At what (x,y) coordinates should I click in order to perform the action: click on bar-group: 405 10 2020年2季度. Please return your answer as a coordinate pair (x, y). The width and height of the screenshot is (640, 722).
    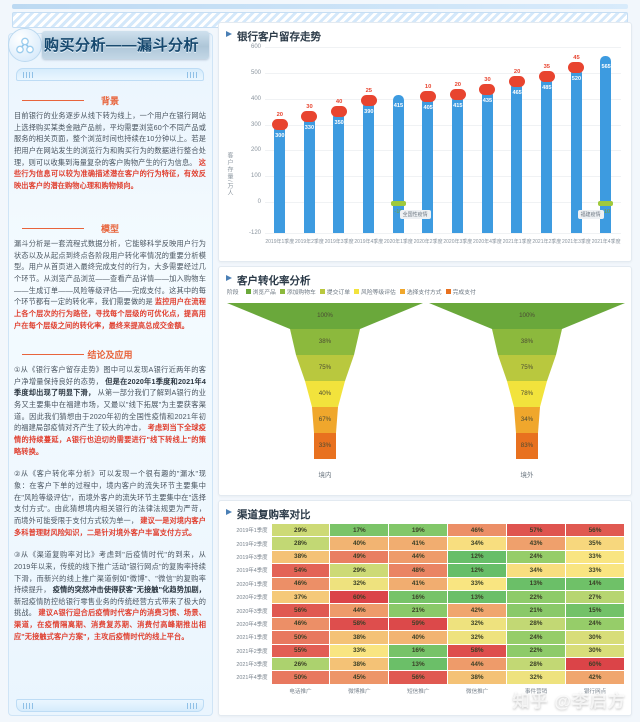
    Looking at the image, I should click on (428, 146).